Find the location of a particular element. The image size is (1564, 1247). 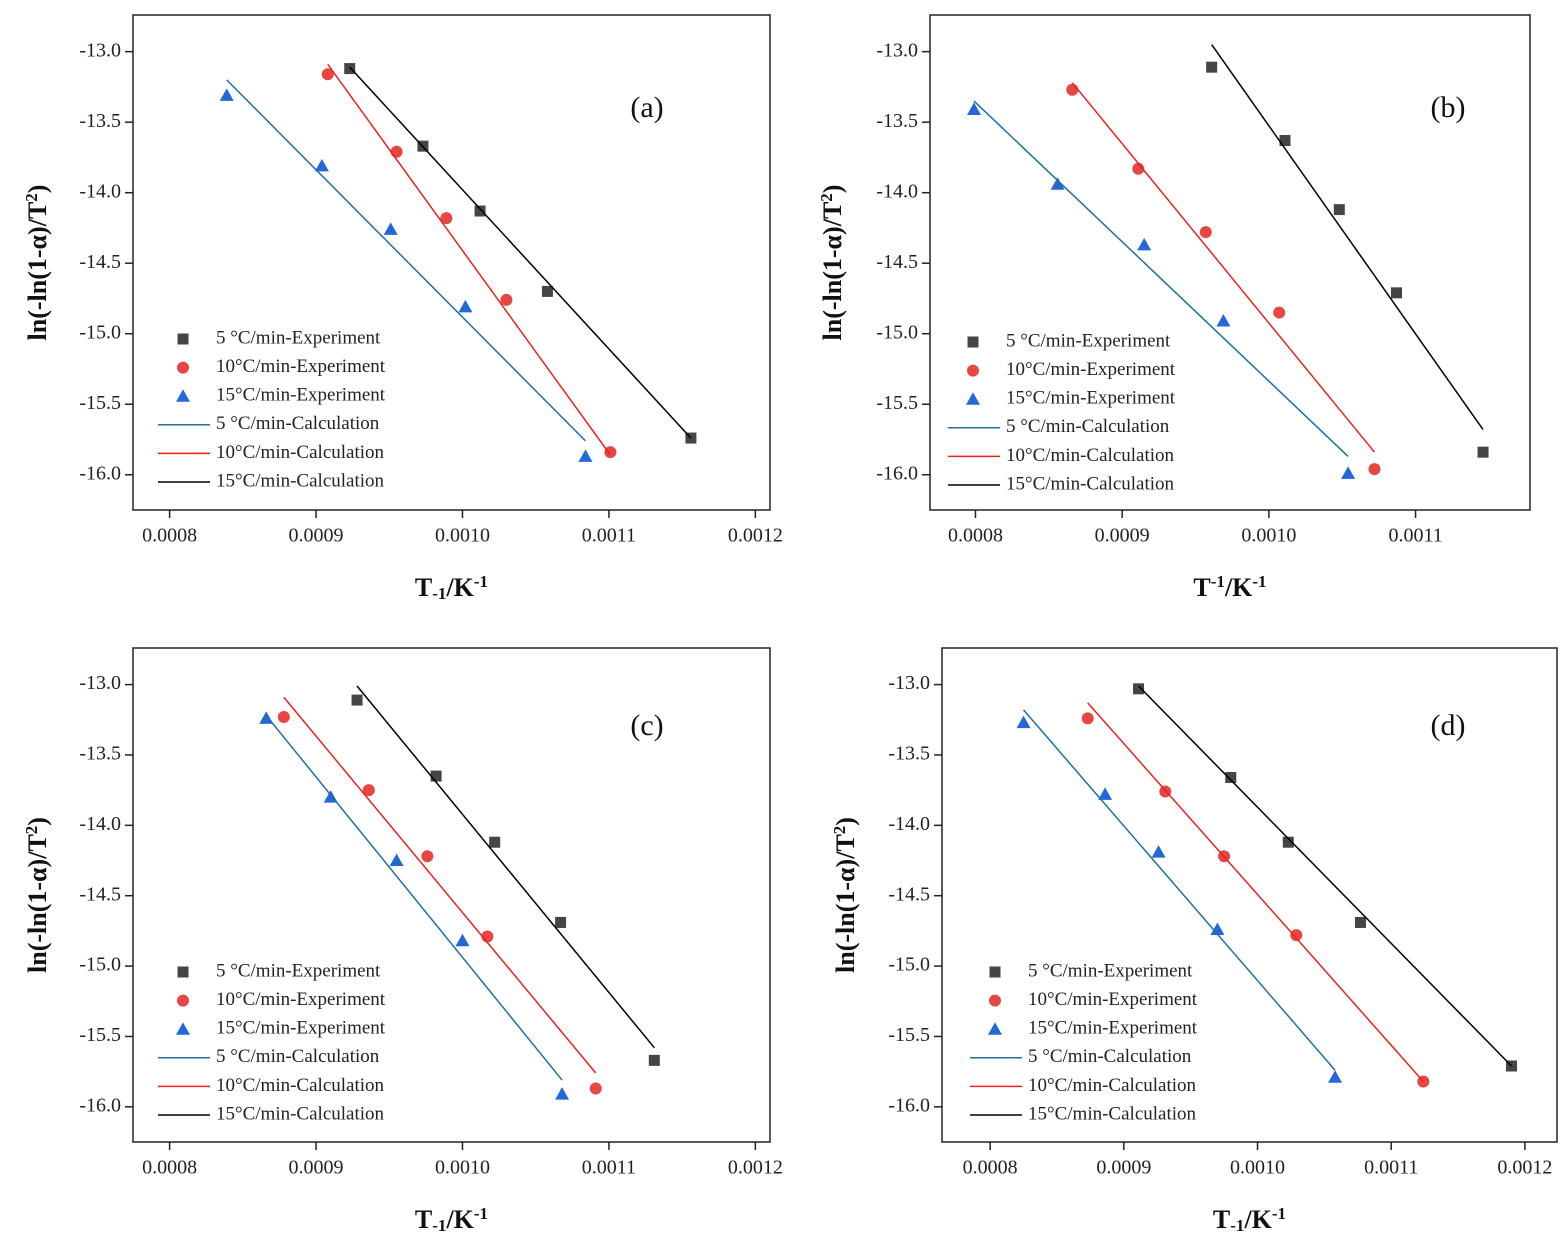

x-tick-label: 0.0012 is located at coordinates (1524, 1168).